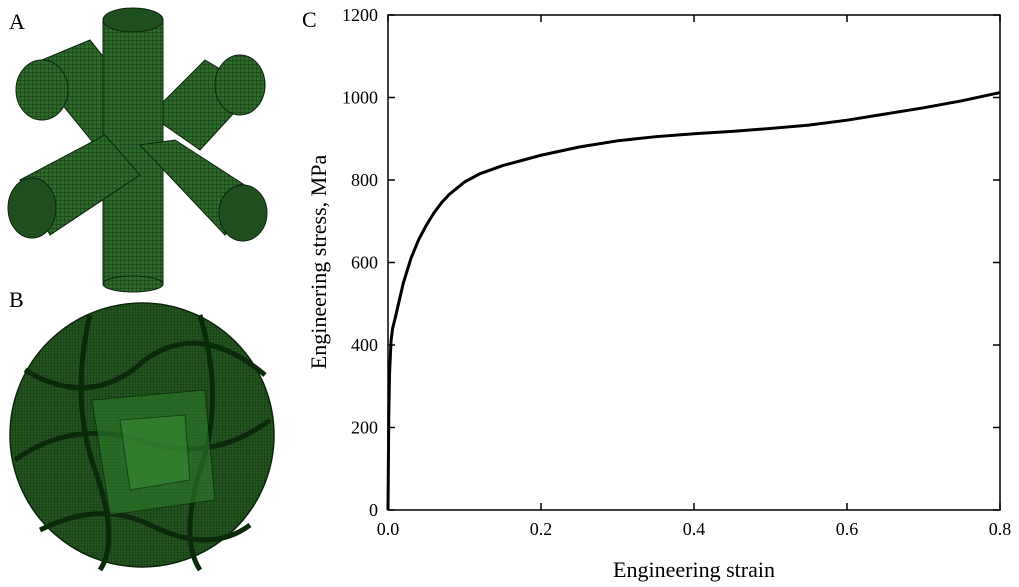  Describe the element at coordinates (373, 510) in the screenshot. I see `y-tick-label: 0` at that location.